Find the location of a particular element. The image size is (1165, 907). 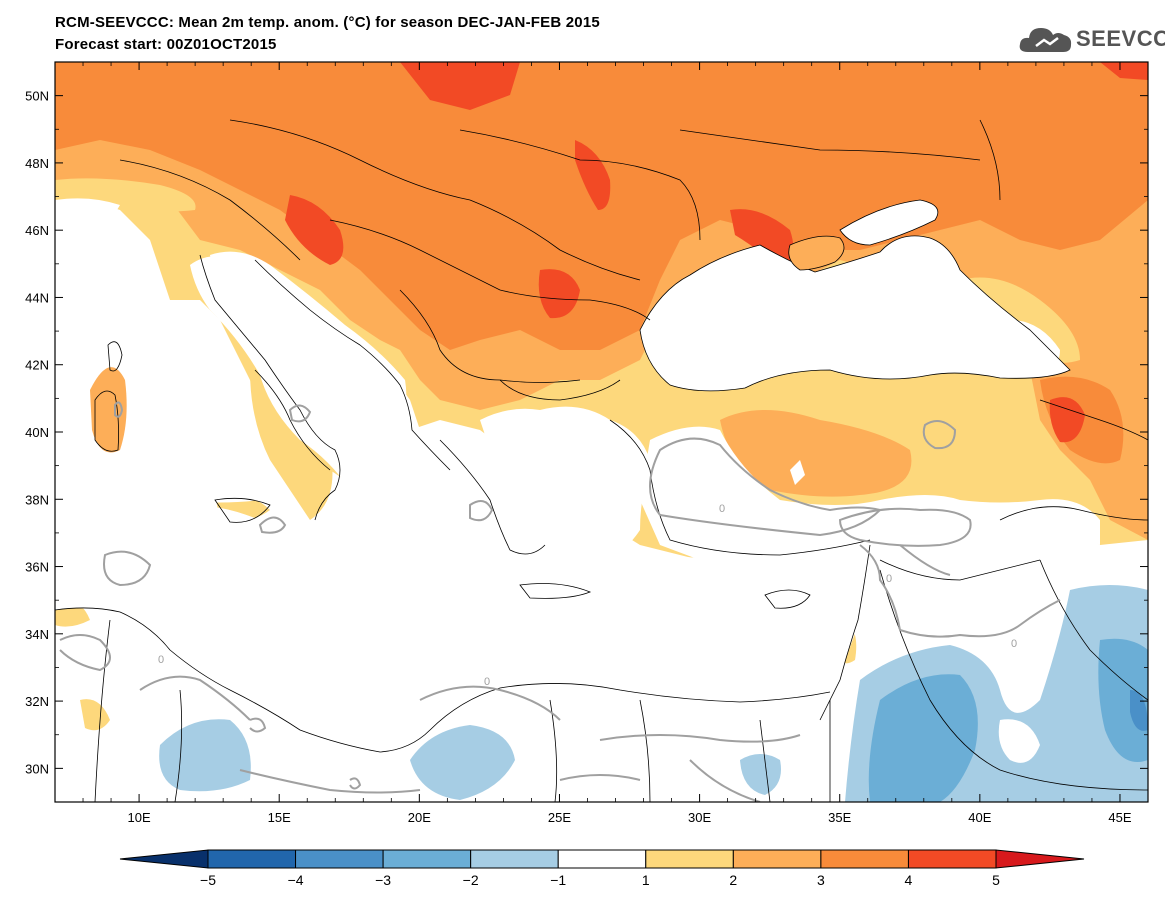

seevccc-logo: SEEVCCC is located at coordinates (1091, 39).